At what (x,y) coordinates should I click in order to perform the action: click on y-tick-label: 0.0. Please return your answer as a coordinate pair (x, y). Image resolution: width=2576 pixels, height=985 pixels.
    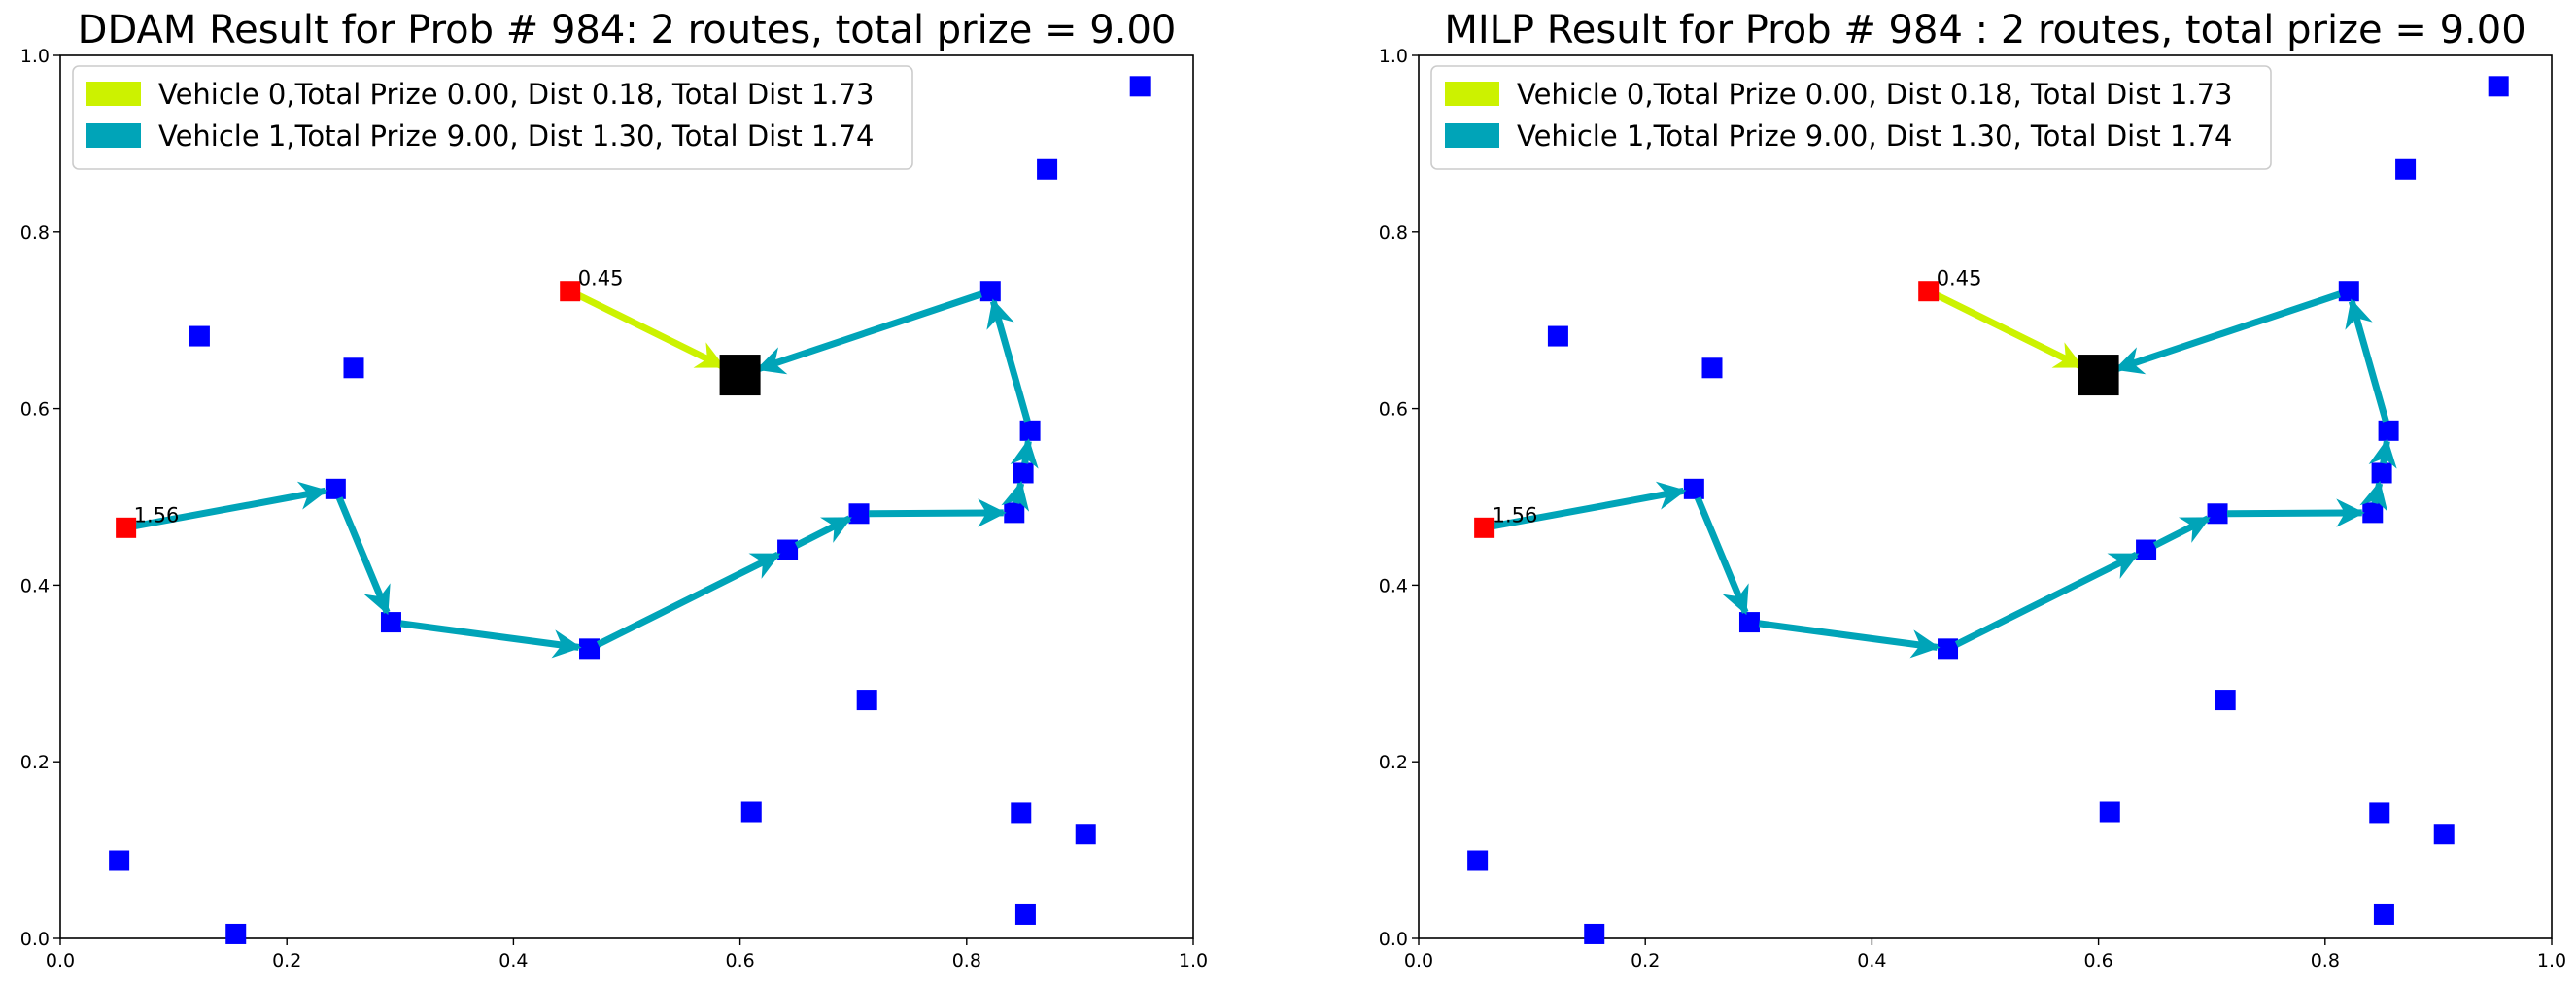
    Looking at the image, I should click on (35, 939).